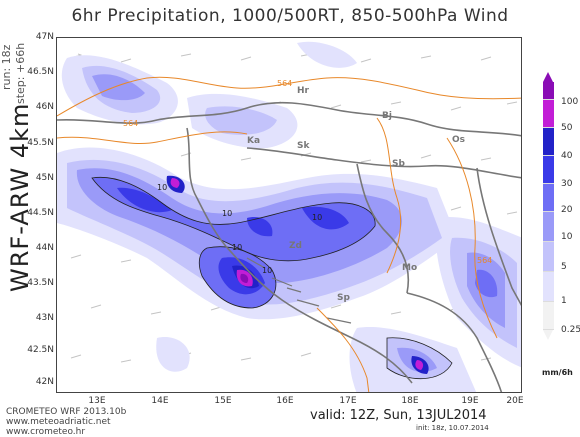 Image resolution: width=580 pixels, height=437 pixels. I want to click on lat-label-47: 47N, so click(44, 37).